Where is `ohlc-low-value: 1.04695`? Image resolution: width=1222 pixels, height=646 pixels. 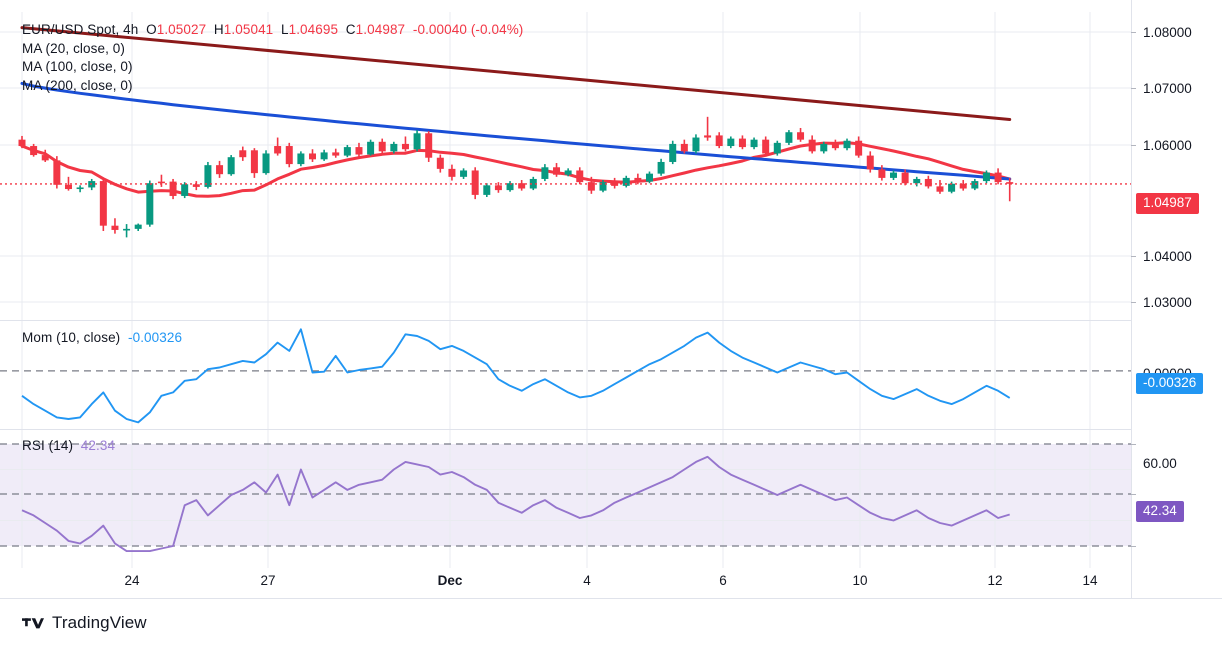
ohlc-low-value: 1.04695 is located at coordinates (313, 29).